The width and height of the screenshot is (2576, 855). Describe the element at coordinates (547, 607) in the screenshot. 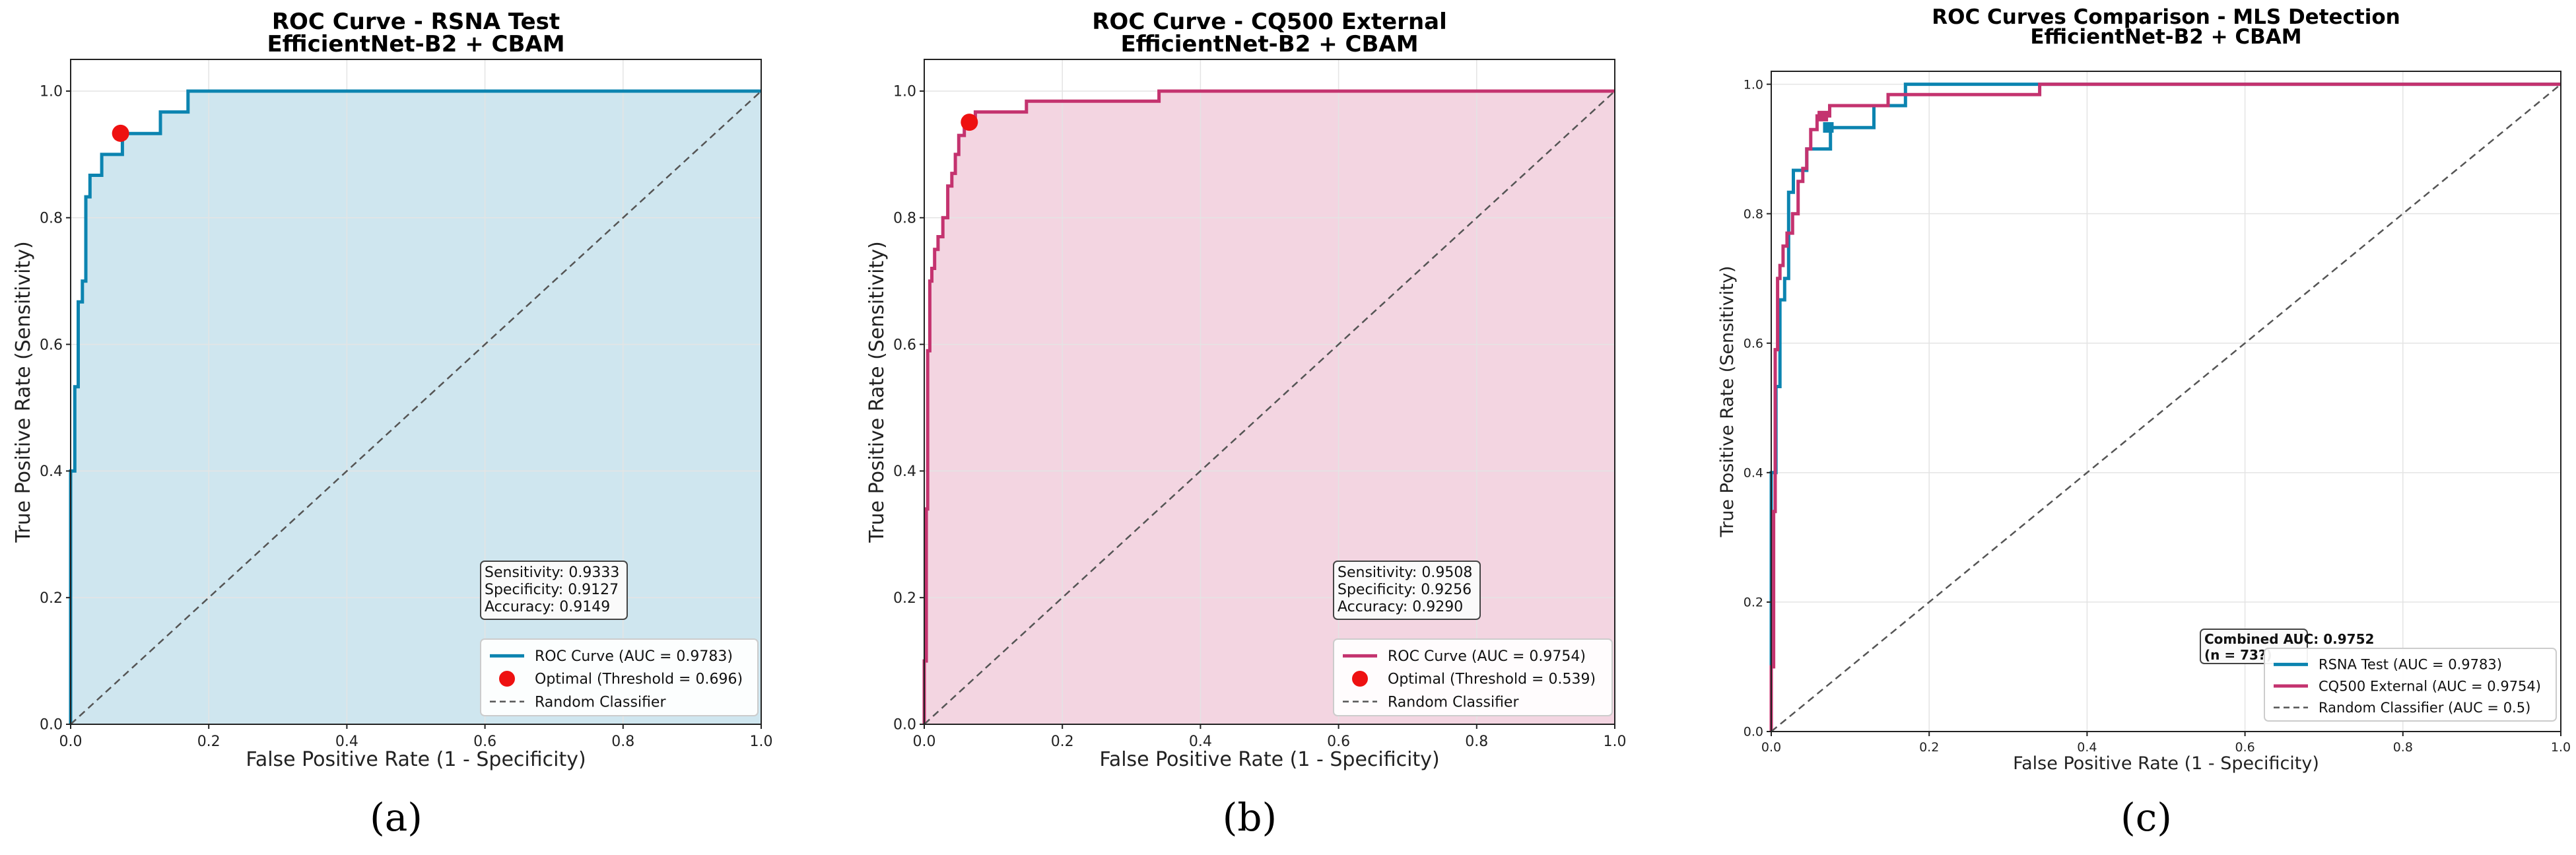

I see `metrics-annotation-text: Accuracy: 0.9149` at that location.